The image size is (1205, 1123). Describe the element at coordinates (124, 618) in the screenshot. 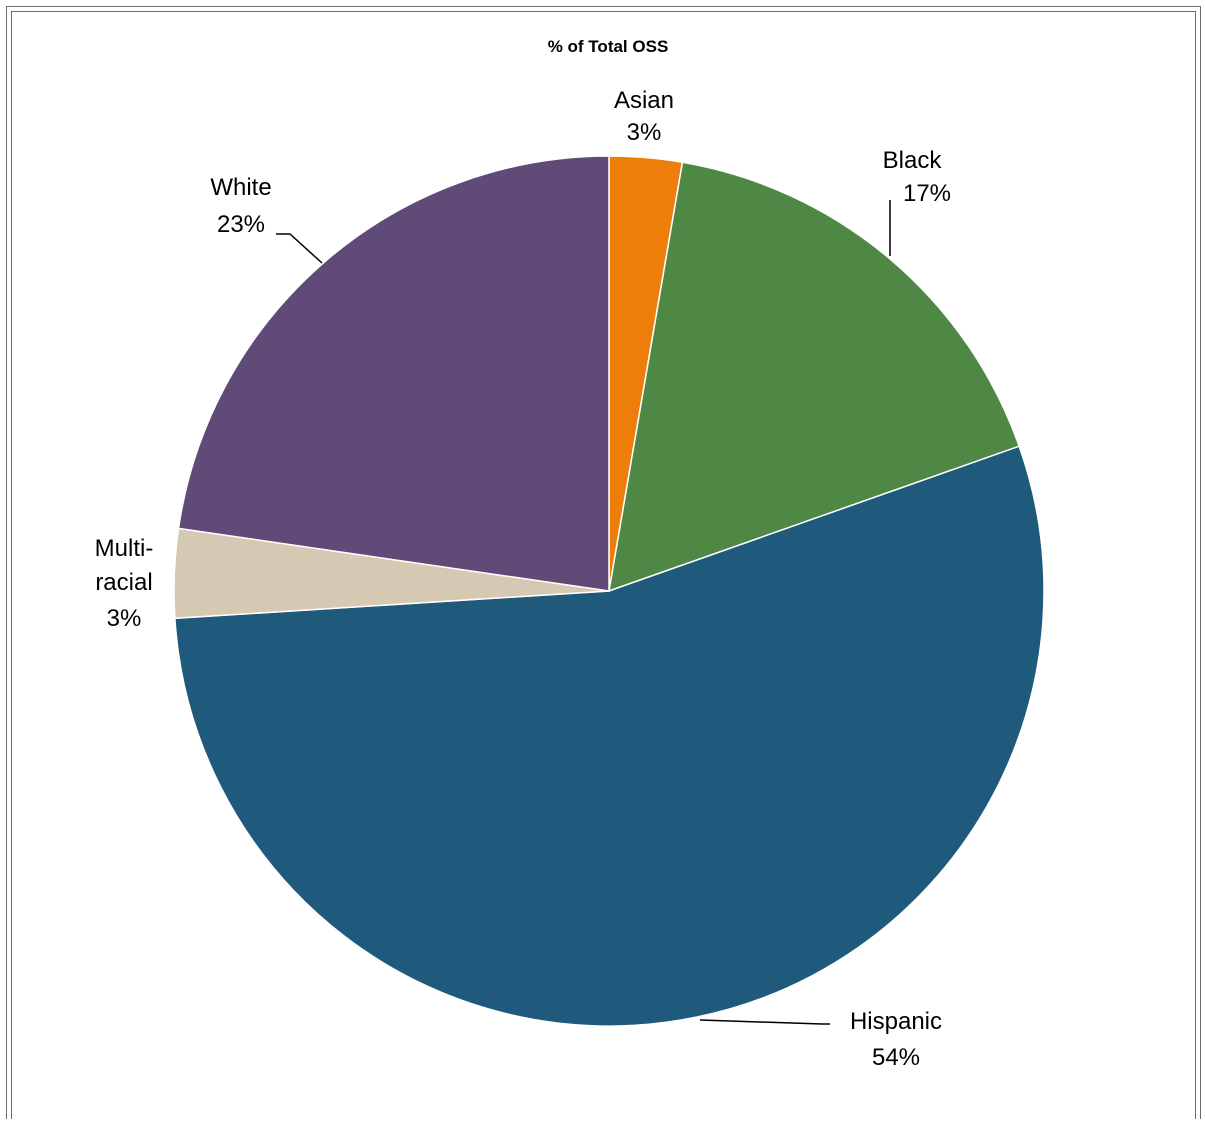

I see `label-multiracial-pct: 3%` at that location.